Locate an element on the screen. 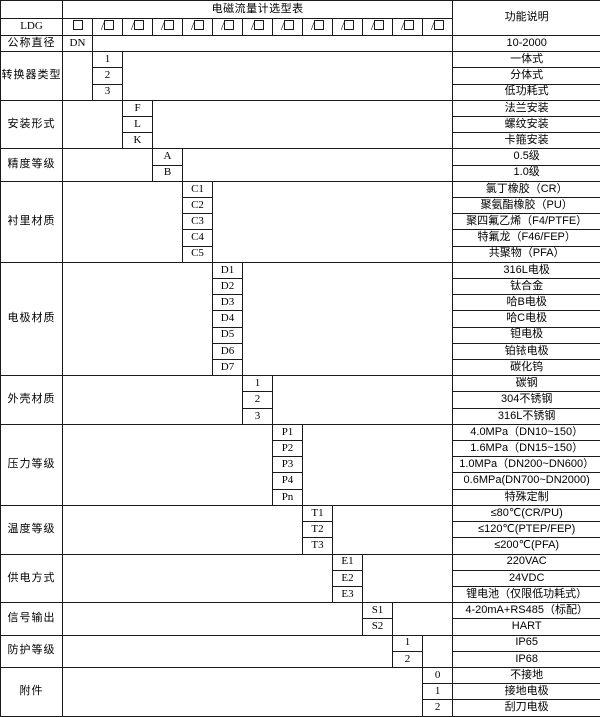  model-box-8: / is located at coordinates (318, 27).